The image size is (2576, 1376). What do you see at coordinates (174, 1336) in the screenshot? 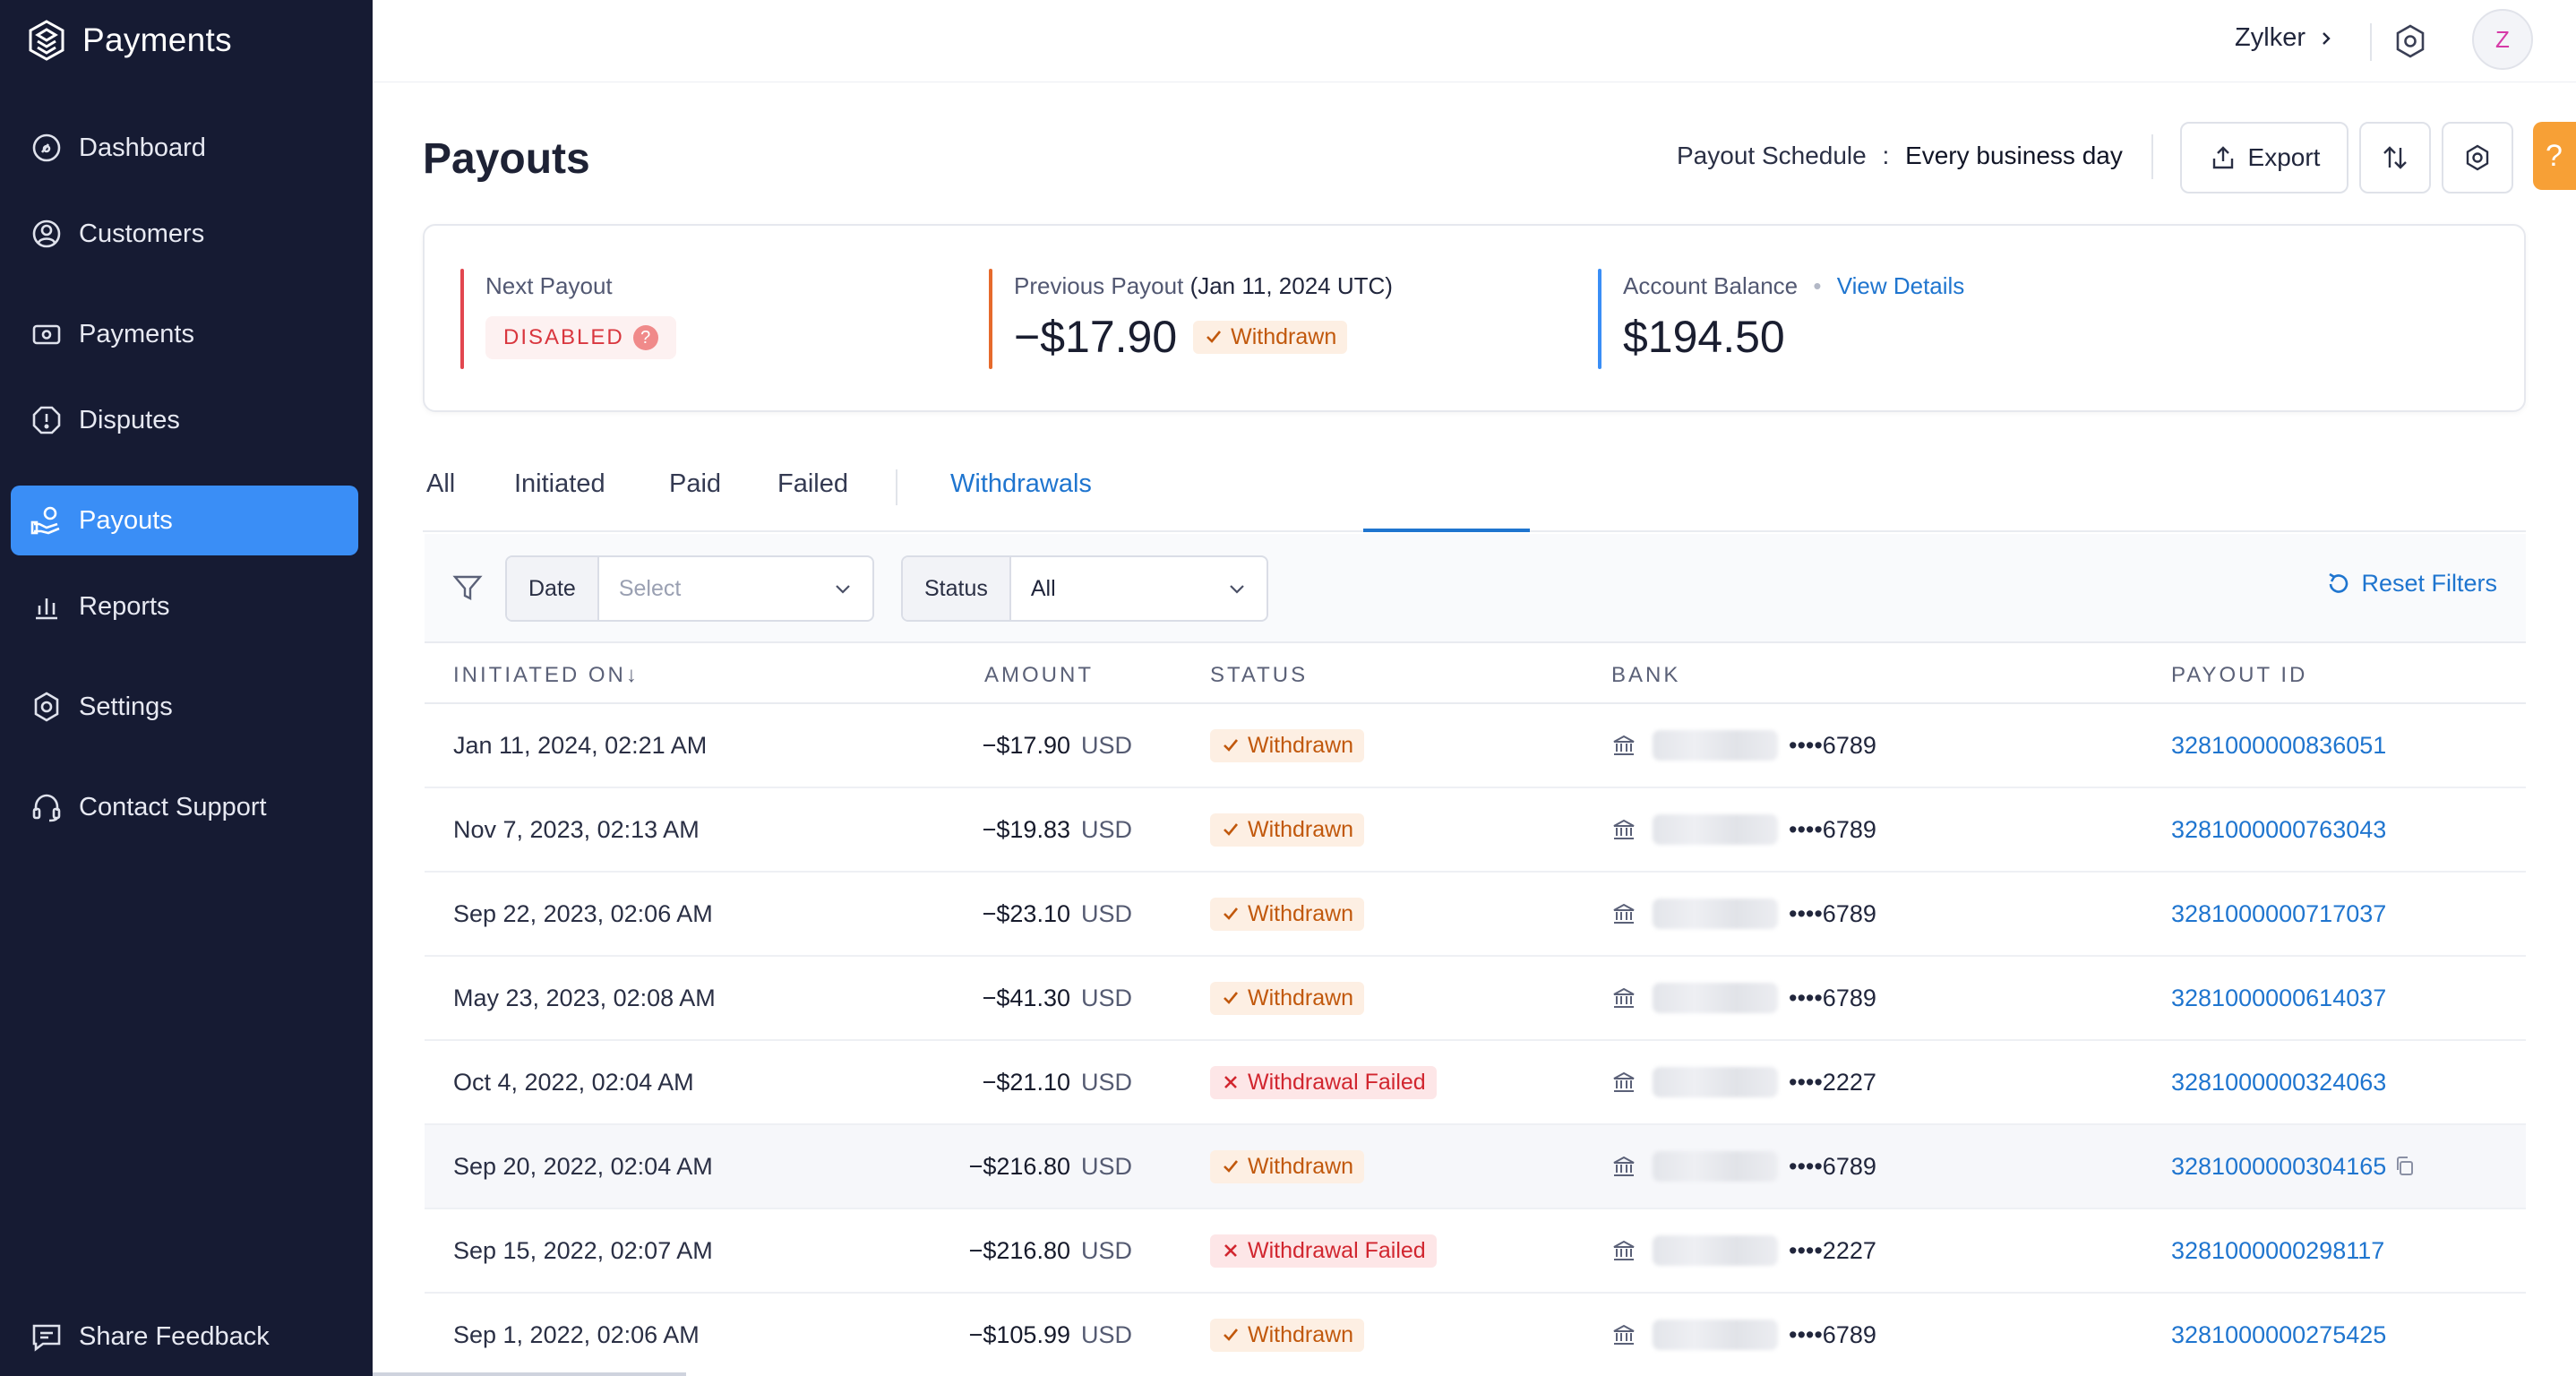
I see `share-feedback-label: Share Feedback` at bounding box center [174, 1336].